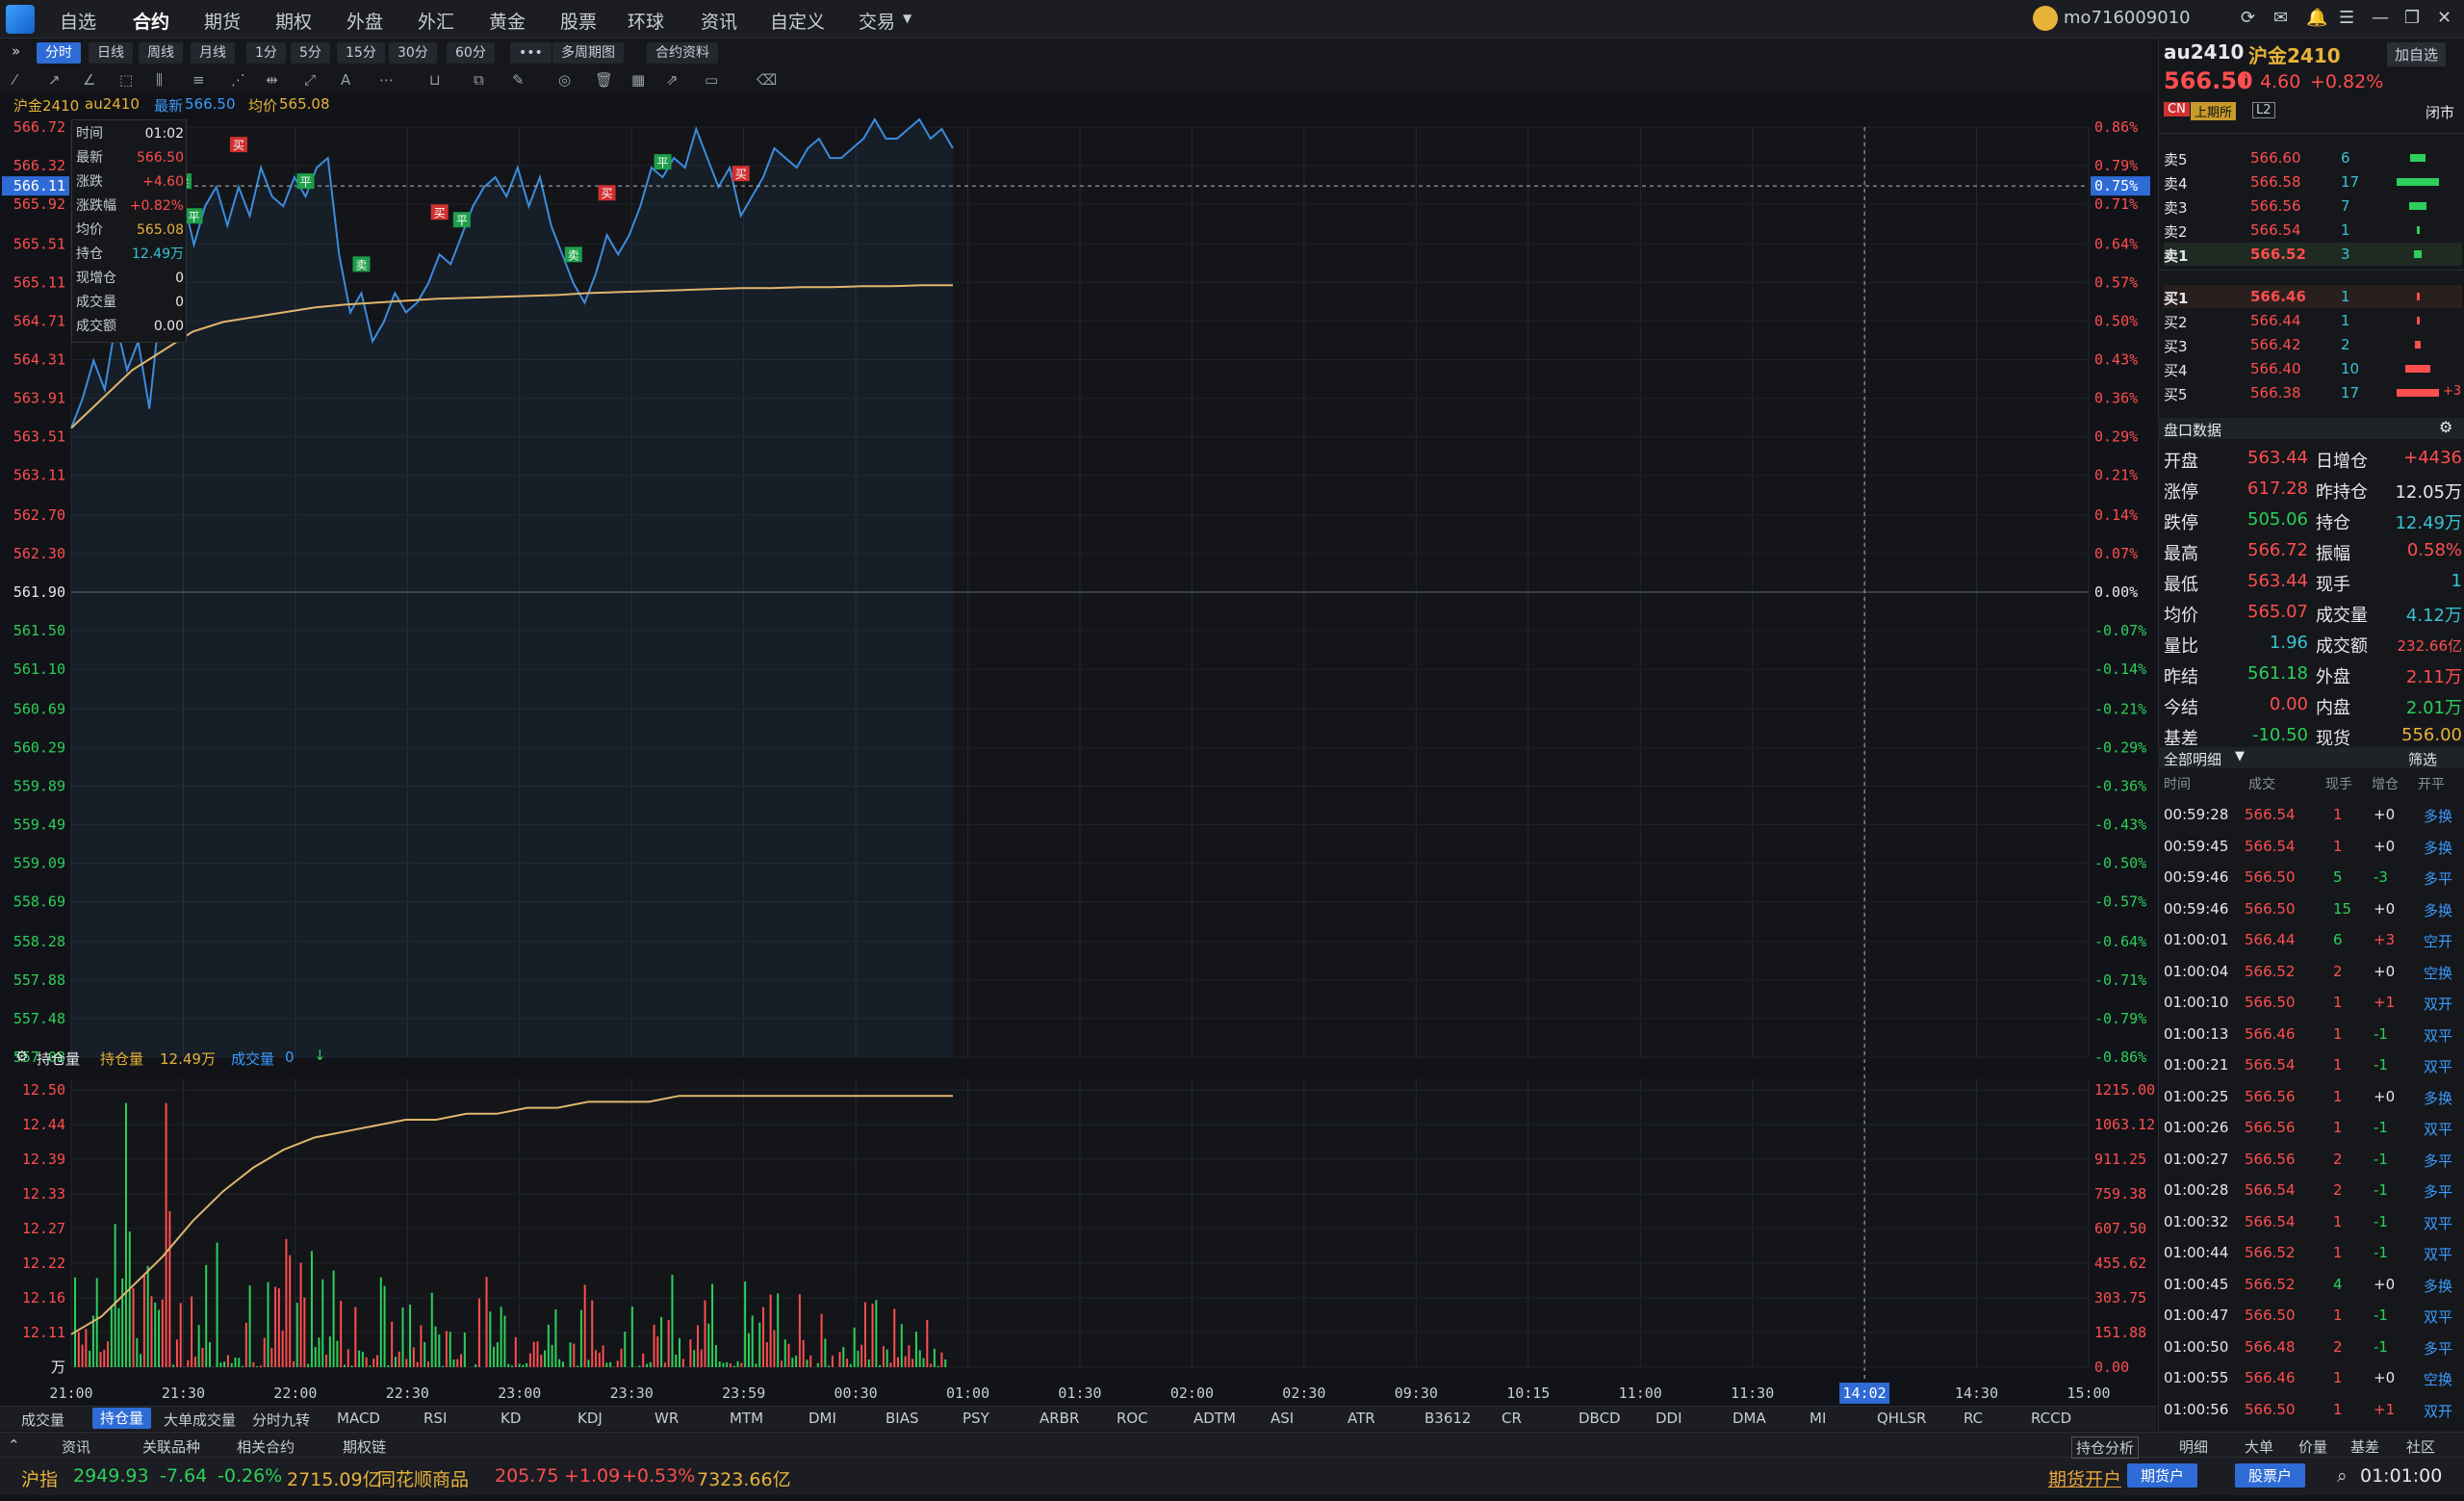  Describe the element at coordinates (78, 22) in the screenshot. I see `nav-item-0: 自选` at that location.